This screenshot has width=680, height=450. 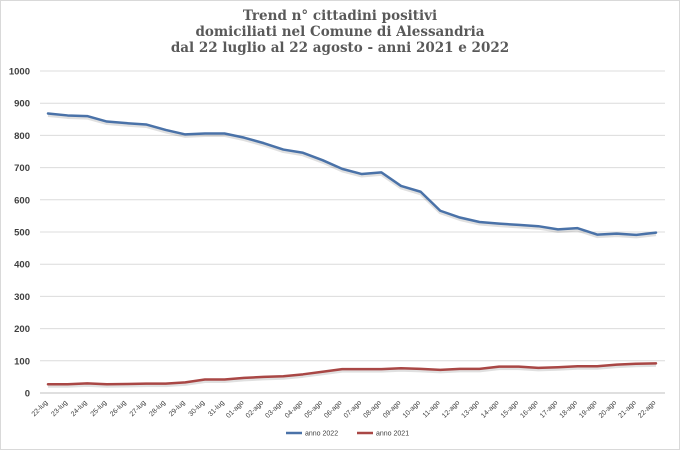 I want to click on x-tick-label-18-ago: 18-ago, so click(x=569, y=409).